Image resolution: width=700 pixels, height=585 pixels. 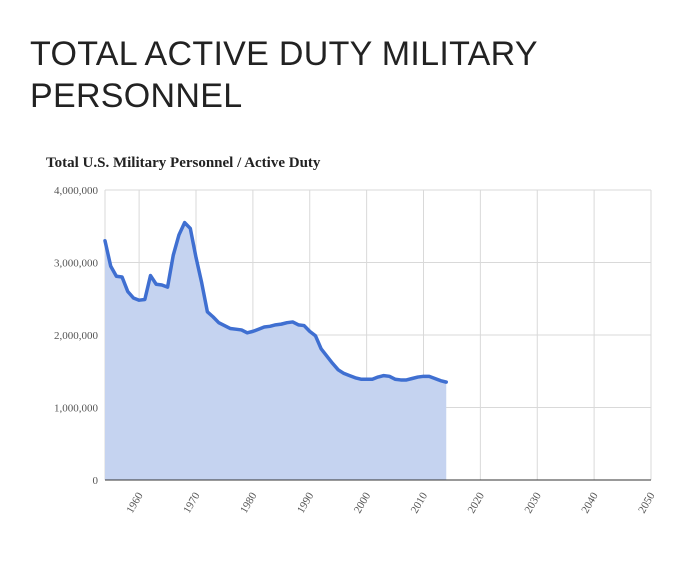 What do you see at coordinates (284, 75) in the screenshot?
I see `page-title: TOTAL ACTIVE DUTY MILITARY PERSONNEL` at bounding box center [284, 75].